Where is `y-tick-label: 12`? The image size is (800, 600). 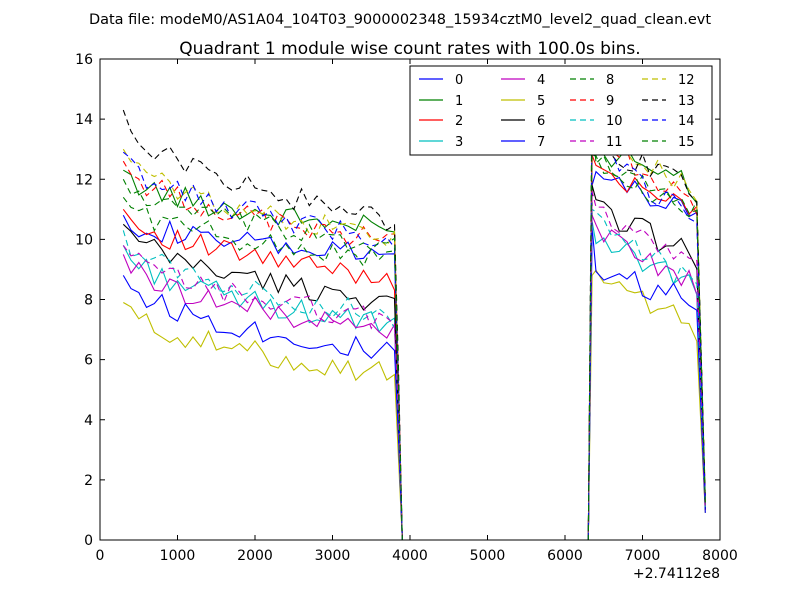
y-tick-label: 12 is located at coordinates (84, 180).